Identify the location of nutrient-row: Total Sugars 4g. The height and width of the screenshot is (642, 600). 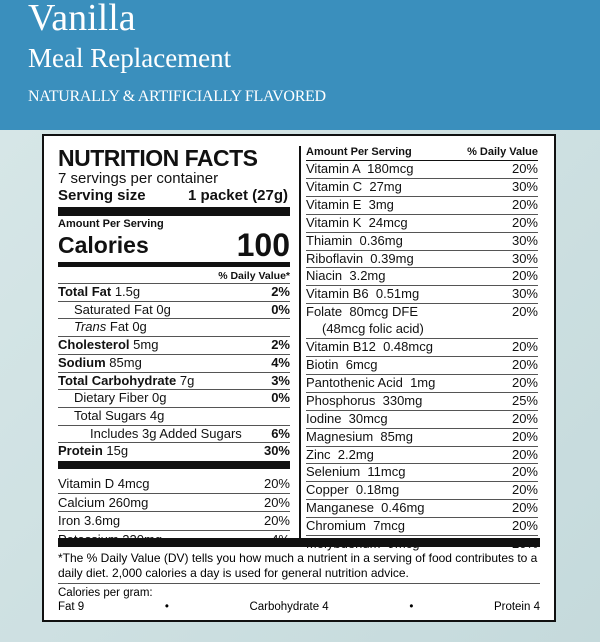
(174, 415).